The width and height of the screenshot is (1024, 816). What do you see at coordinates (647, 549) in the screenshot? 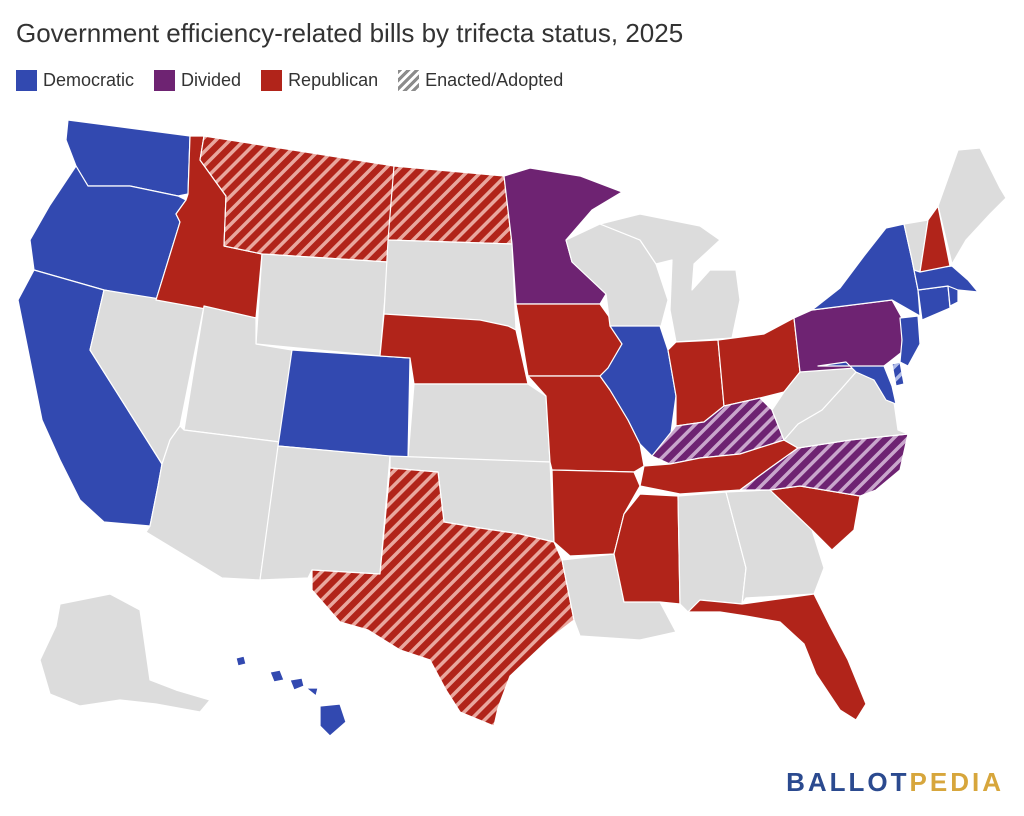
I see `state-mississippi` at bounding box center [647, 549].